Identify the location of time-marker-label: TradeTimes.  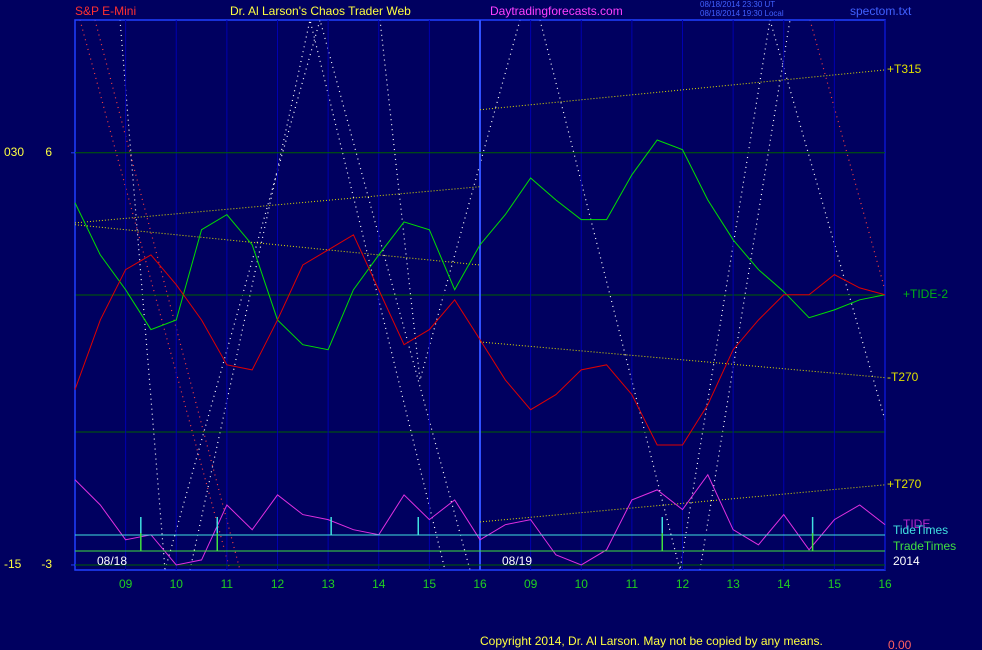
(924, 546).